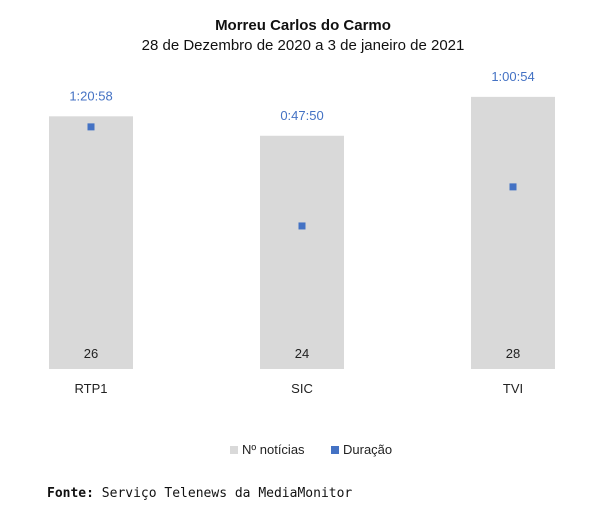 The height and width of the screenshot is (518, 610). Describe the element at coordinates (302, 252) in the screenshot. I see `bar-sic` at that location.